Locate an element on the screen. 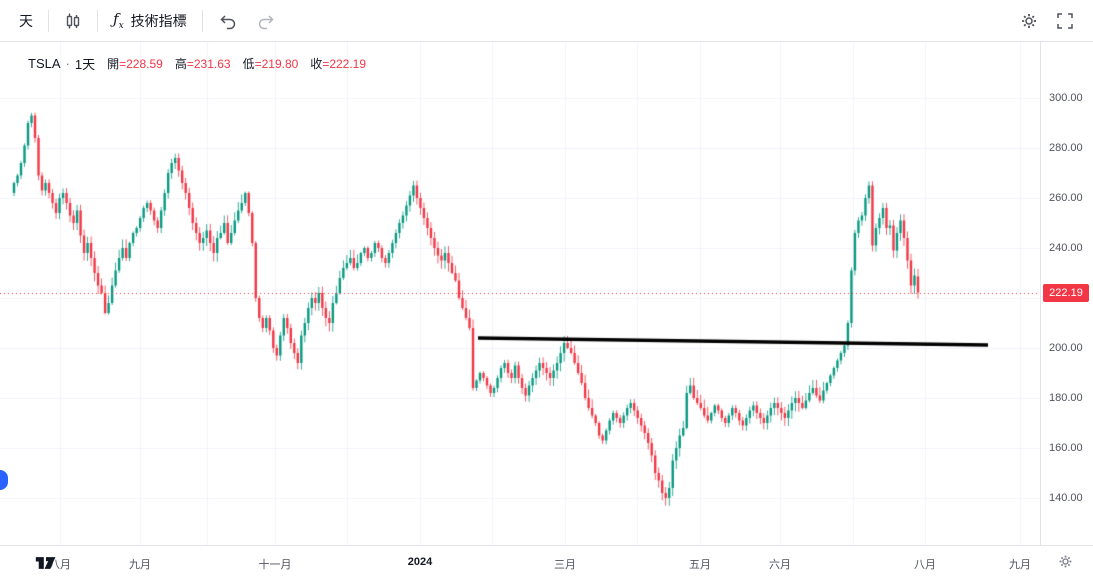 This screenshot has height=579, width=1093. top-toolbar: 天 ƒx 技術指標 is located at coordinates (546, 21).